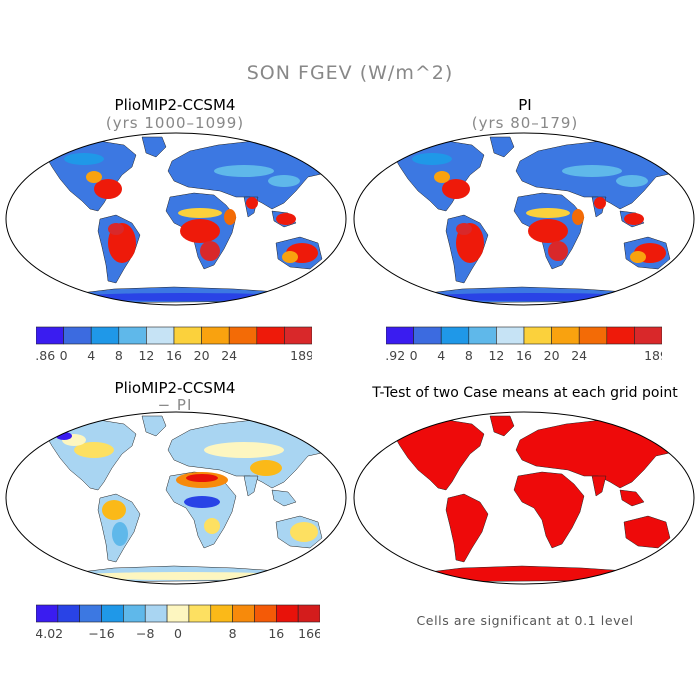 This screenshot has height=700, width=700. What do you see at coordinates (301, 355) in the screenshot?
I see `colorbar-tick-label: 189.21` at bounding box center [301, 355].